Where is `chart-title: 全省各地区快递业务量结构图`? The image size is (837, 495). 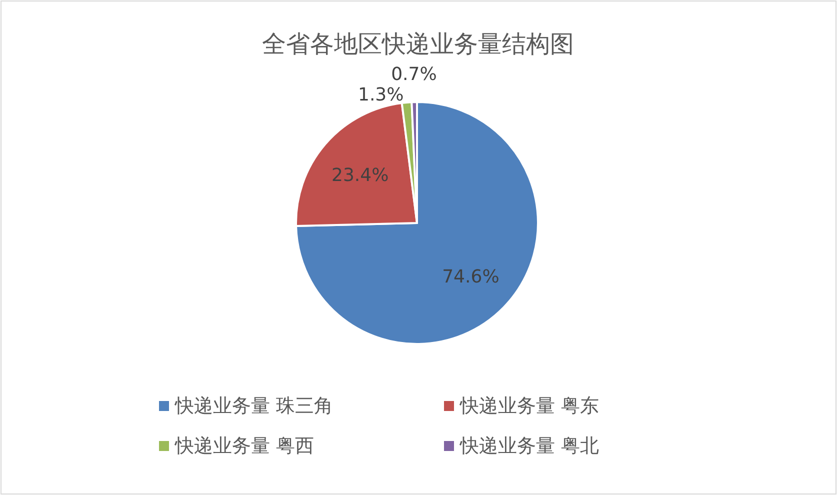 chart-title: 全省各地区快递业务量结构图 is located at coordinates (418, 44).